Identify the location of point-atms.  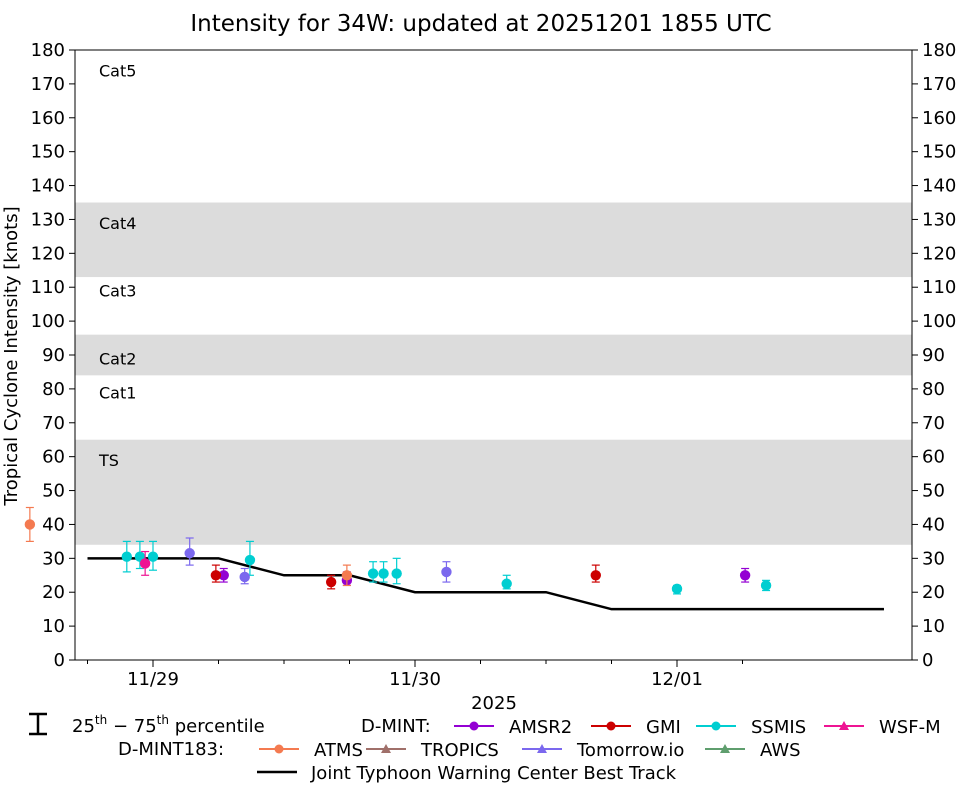
(30, 524).